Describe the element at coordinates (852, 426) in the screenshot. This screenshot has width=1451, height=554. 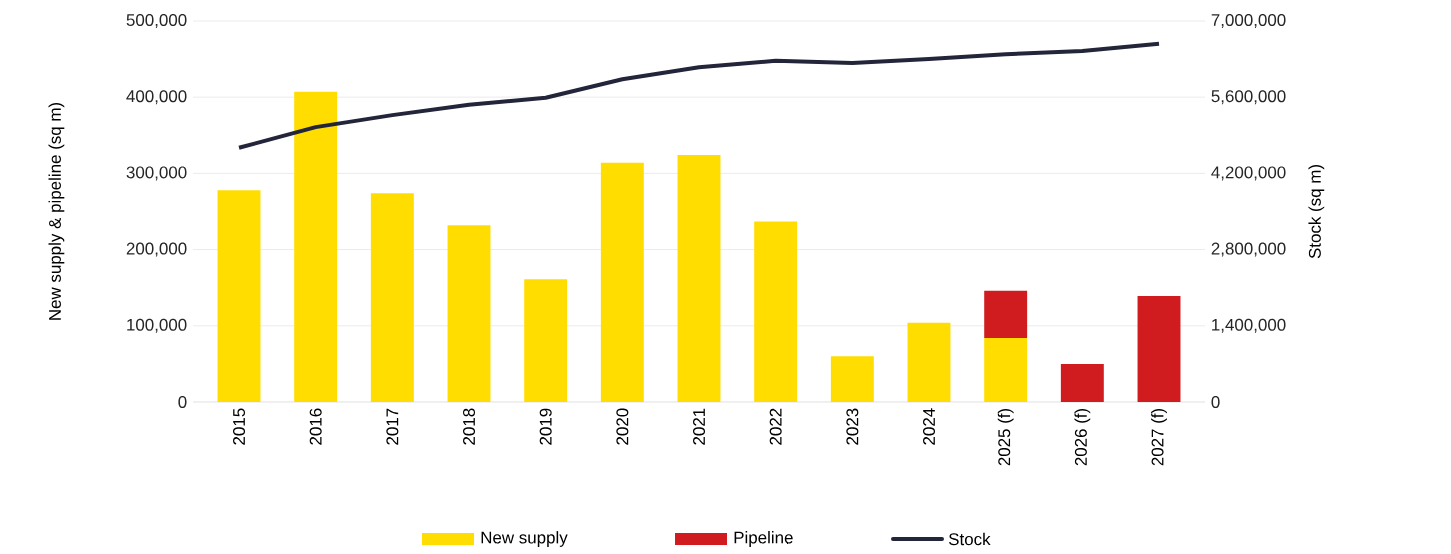
I see `x-tick-label: 2023` at that location.